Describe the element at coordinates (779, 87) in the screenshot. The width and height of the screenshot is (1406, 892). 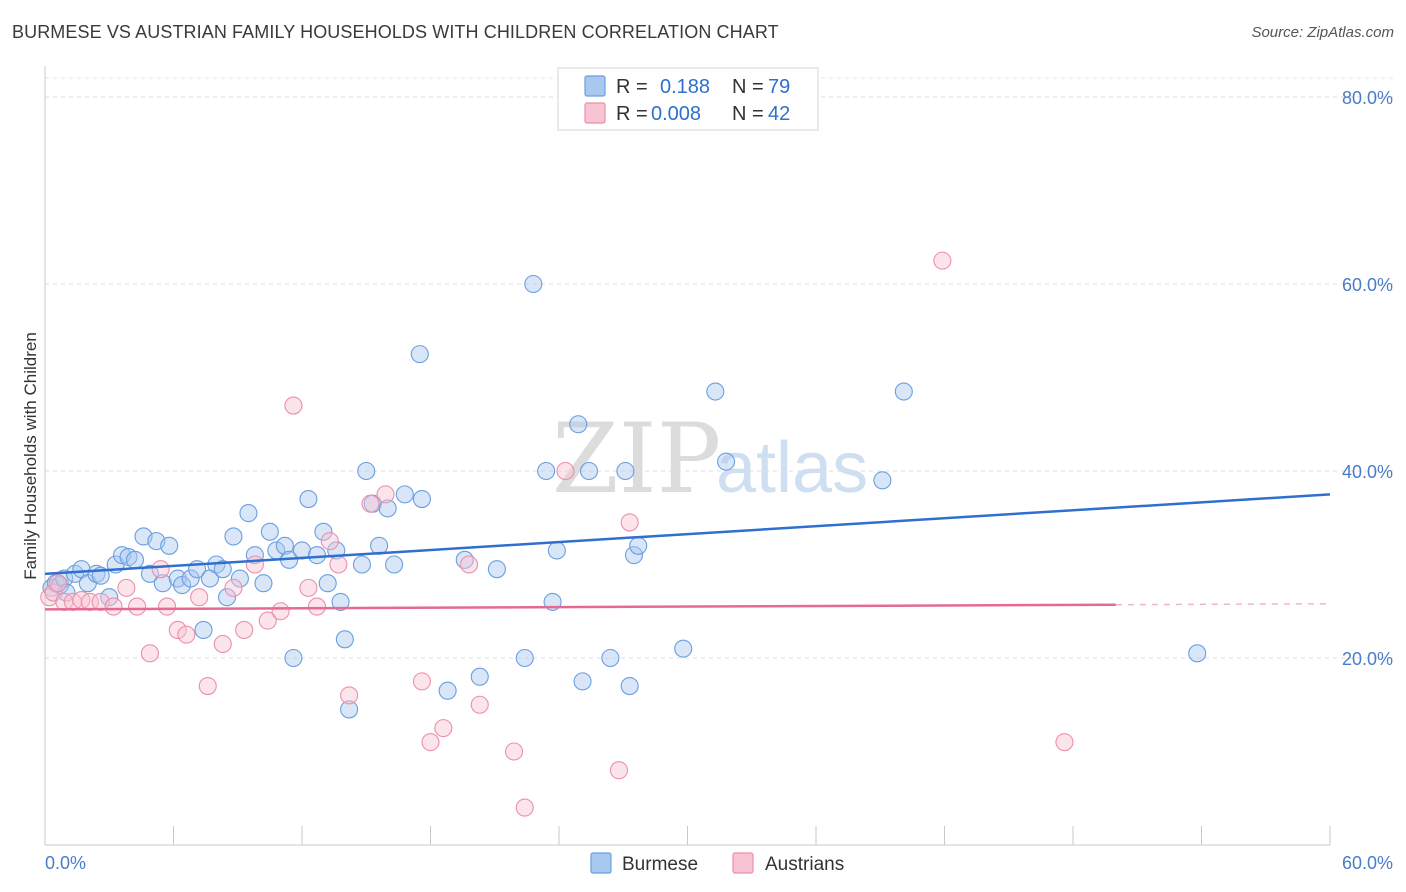
I see `legend-n-value-burmese: 79` at that location.